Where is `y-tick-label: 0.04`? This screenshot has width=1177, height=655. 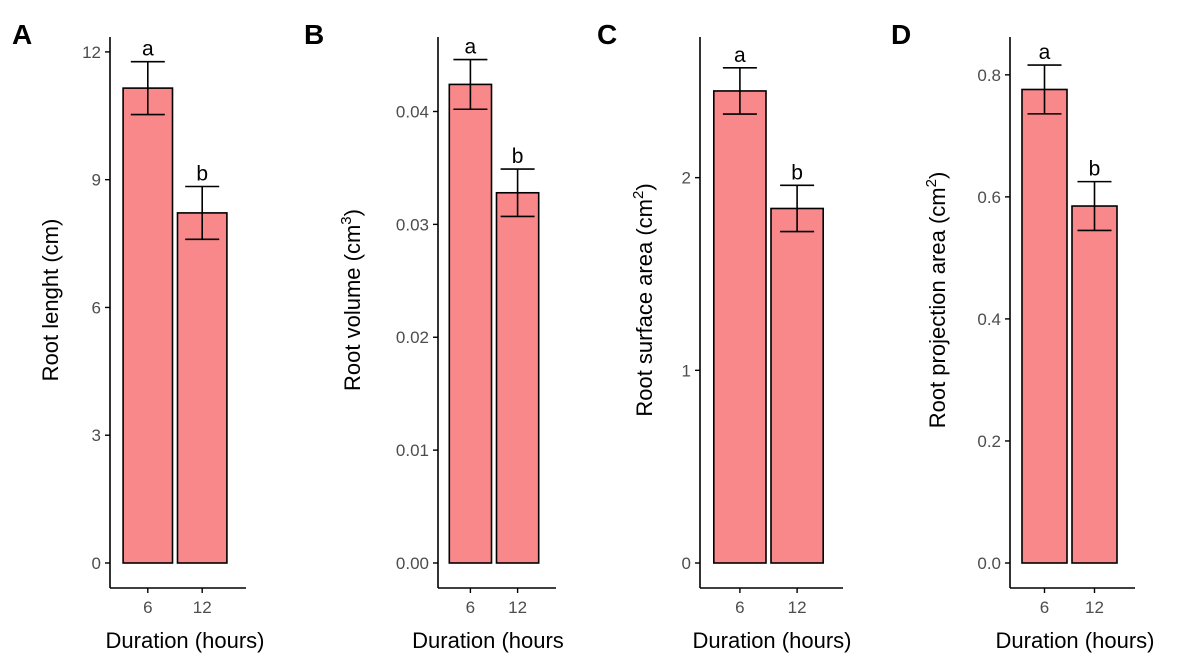 y-tick-label: 0.04 is located at coordinates (412, 111).